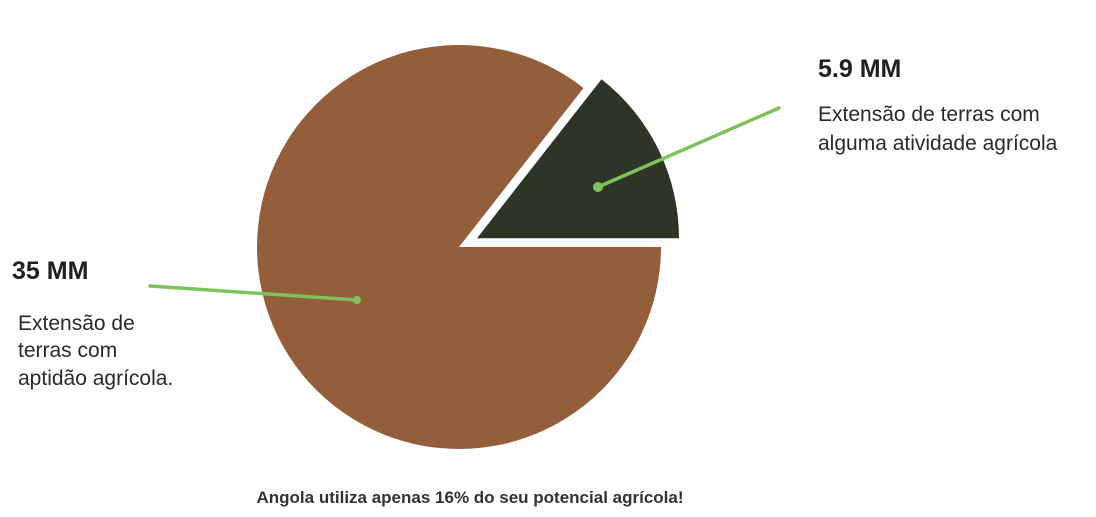 This screenshot has height=517, width=1096. I want to click on value-label-aptidao: 35 MM, so click(50, 271).